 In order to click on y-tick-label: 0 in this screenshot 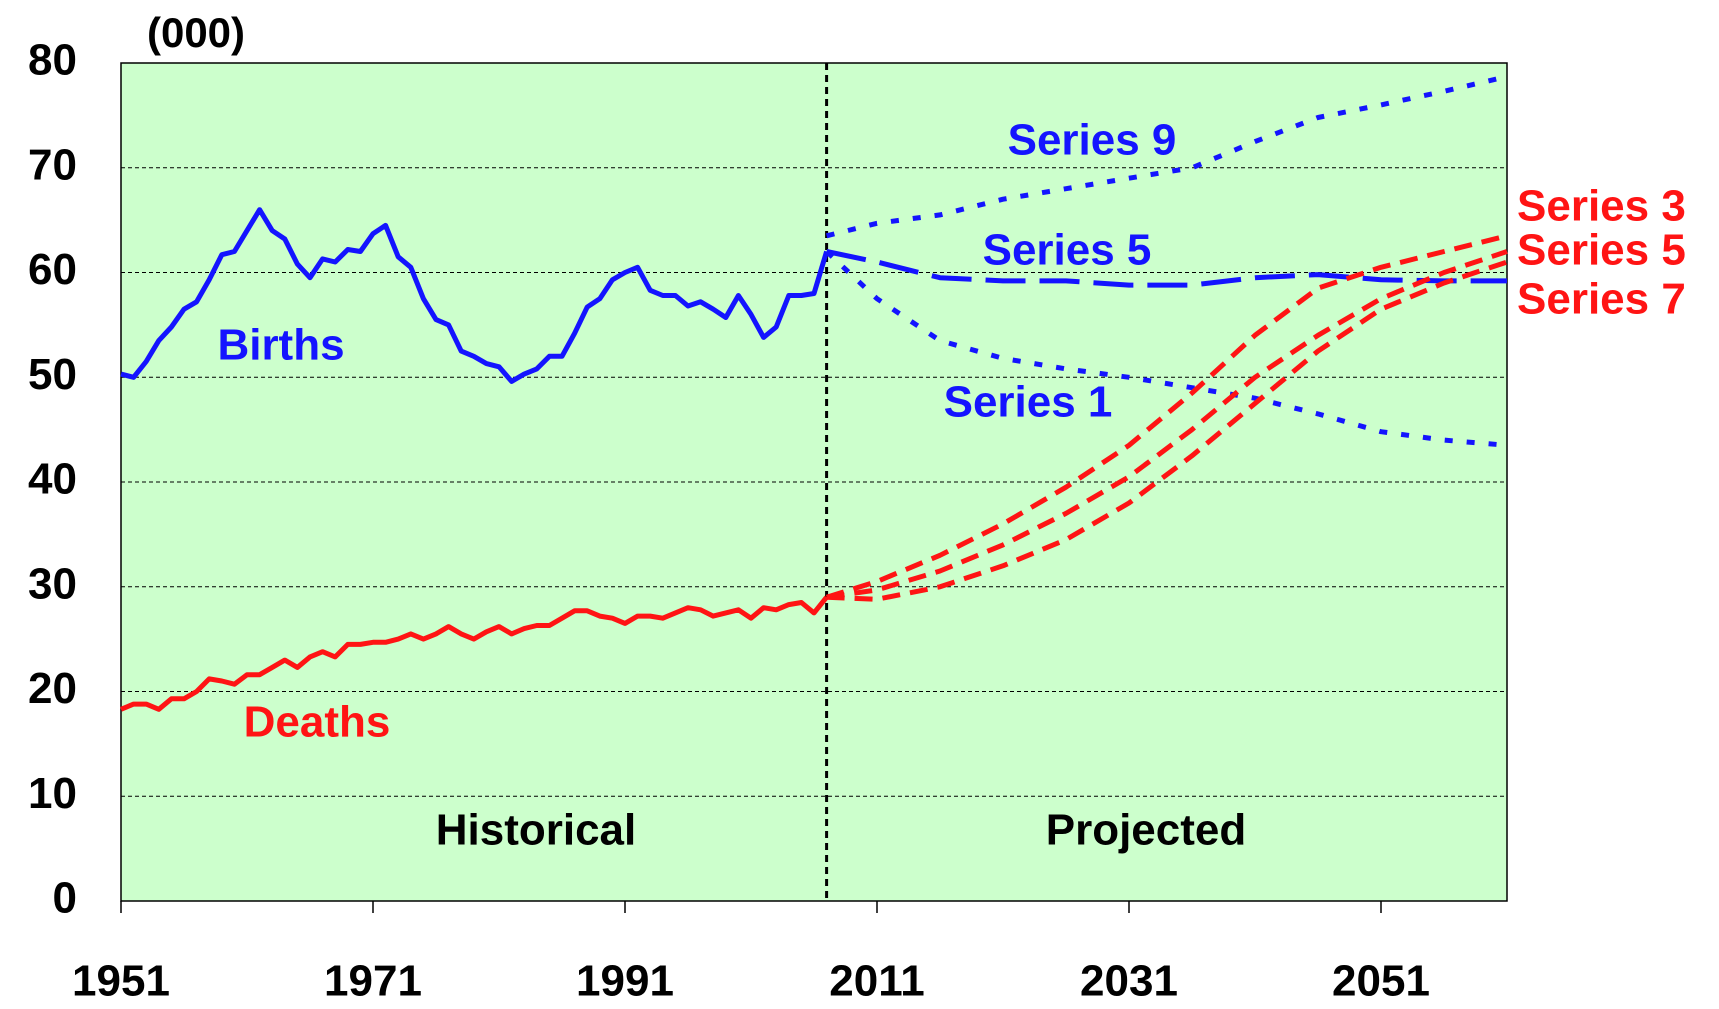, I will do `click(65, 898)`.